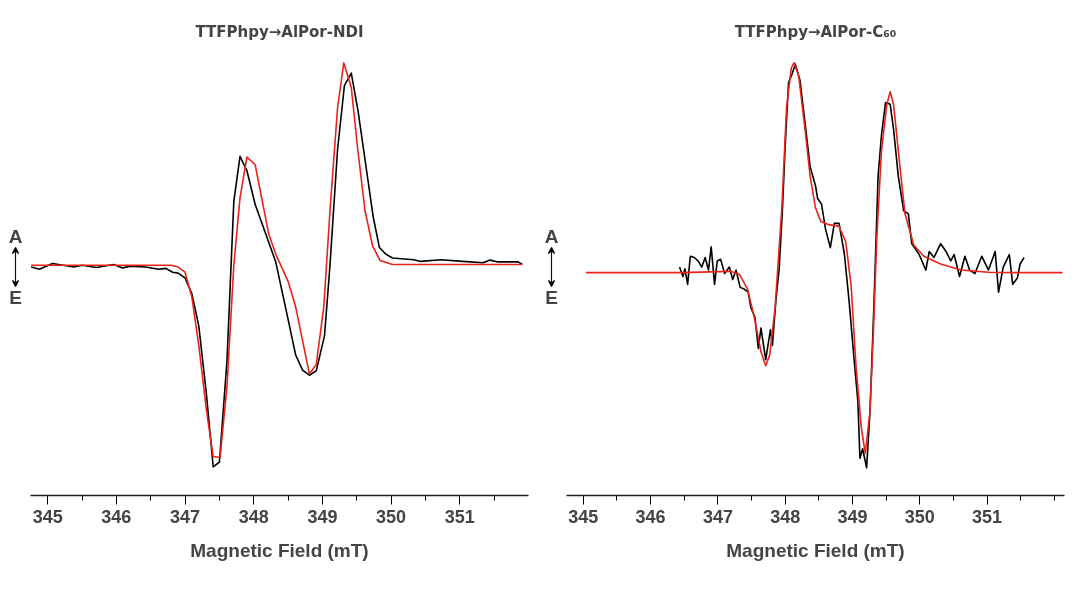 This screenshot has height=605, width=1078. What do you see at coordinates (815, 31) in the screenshot?
I see `chart-title: TTFPhpy→AlPor-C₆₀` at bounding box center [815, 31].